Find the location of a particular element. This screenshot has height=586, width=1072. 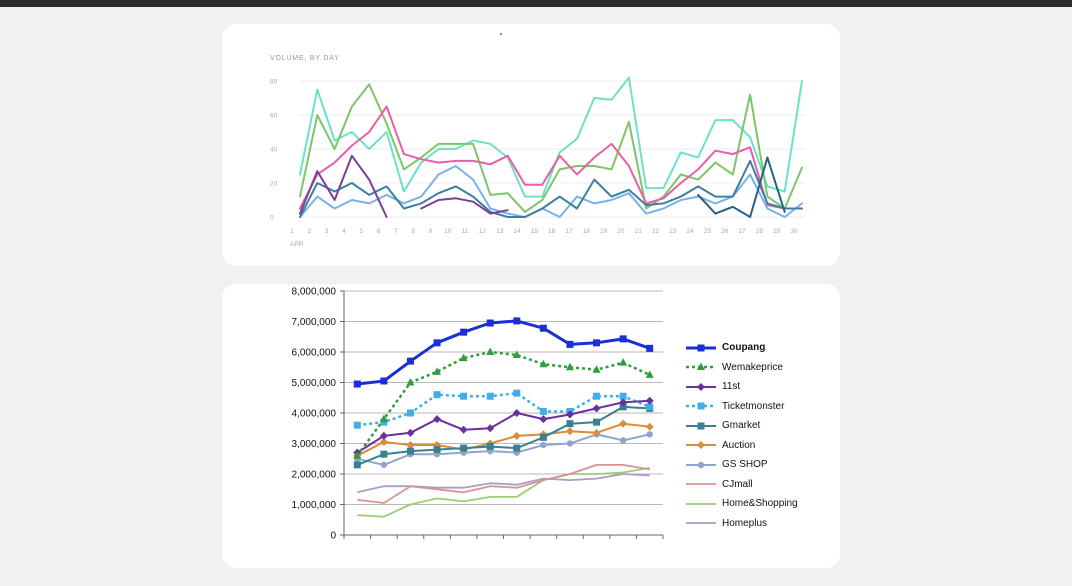

legend-item-gmarket: Gmarket is located at coordinates (759, 426).